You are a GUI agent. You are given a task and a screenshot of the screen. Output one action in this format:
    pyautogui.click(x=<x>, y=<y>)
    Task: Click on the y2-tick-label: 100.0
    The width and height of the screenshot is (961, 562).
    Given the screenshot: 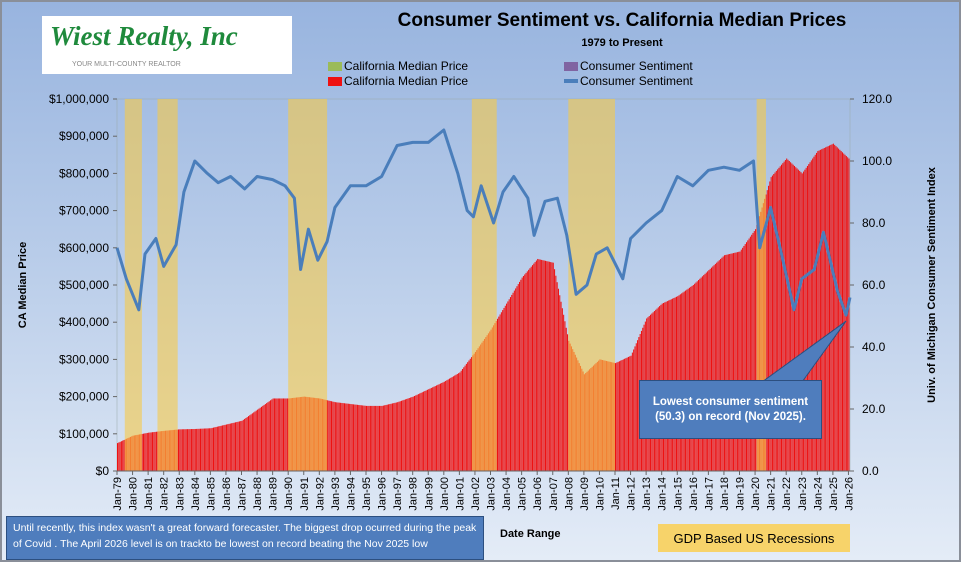 What is the action you would take?
    pyautogui.click(x=877, y=161)
    